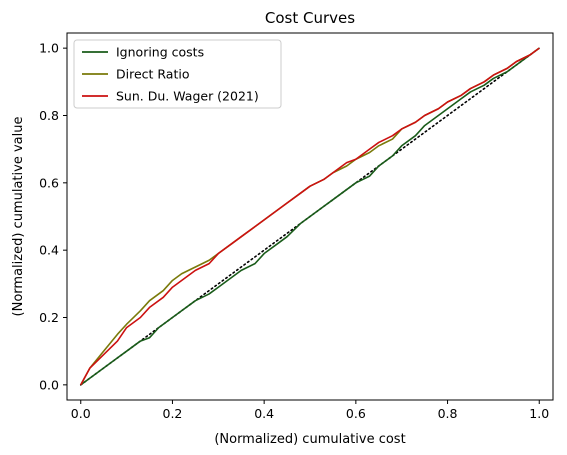  Describe the element at coordinates (310, 18) in the screenshot. I see `chart-title: Cost Curves` at that location.